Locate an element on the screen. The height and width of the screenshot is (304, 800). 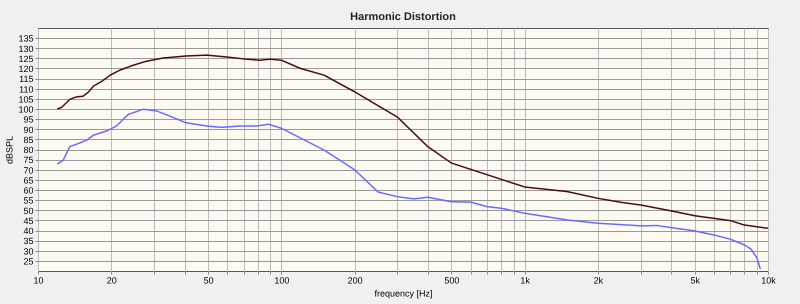
y-tick-label: 80 is located at coordinates (28, 150).